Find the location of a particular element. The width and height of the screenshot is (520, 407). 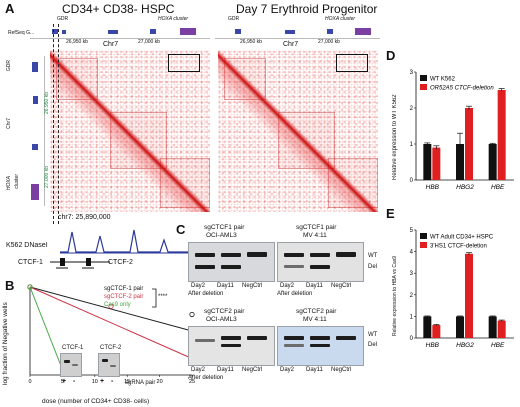

gel4-lane-3: NegCtrl is located at coordinates (341, 370).